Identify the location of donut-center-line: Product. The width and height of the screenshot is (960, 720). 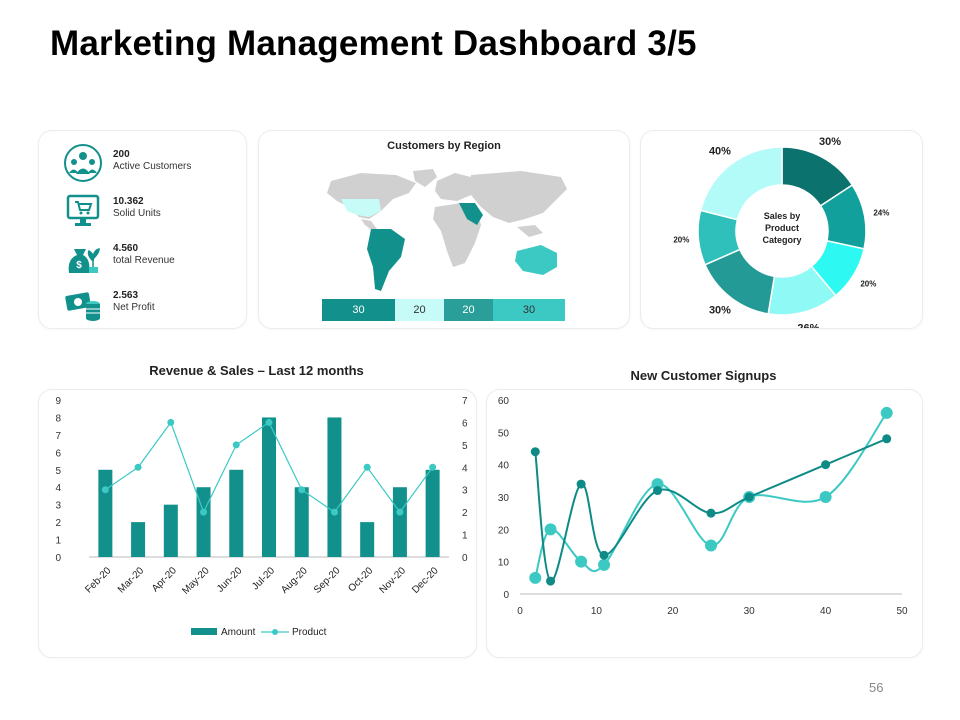
(782, 228).